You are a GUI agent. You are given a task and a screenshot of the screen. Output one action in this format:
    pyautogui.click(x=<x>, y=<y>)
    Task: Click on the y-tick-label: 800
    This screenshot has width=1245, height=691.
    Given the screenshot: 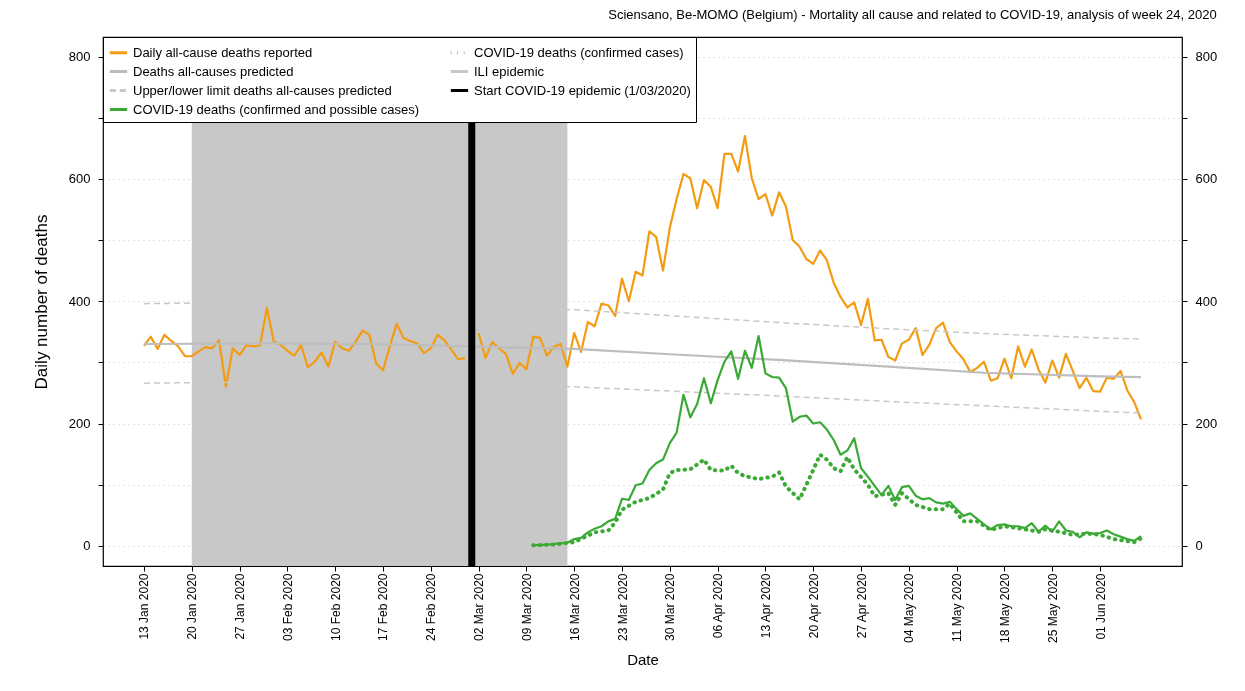 What is the action you would take?
    pyautogui.click(x=79, y=57)
    